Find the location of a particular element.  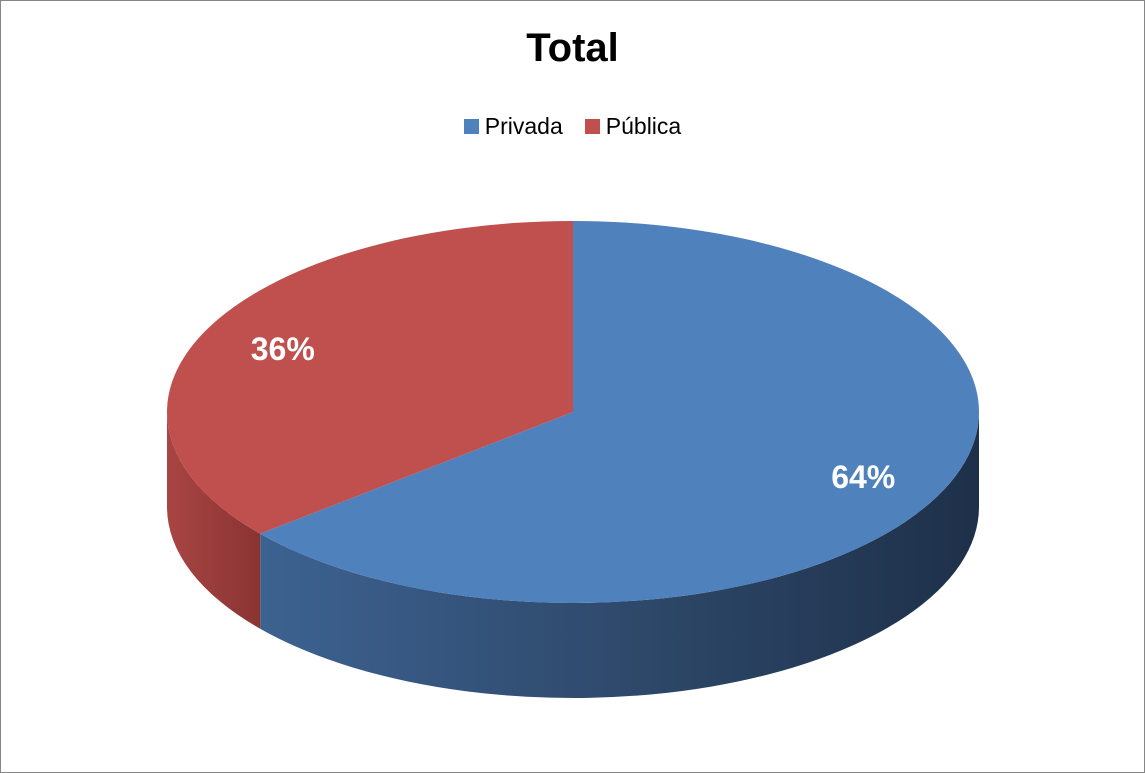

legend-label-privada: Privada is located at coordinates (523, 126).